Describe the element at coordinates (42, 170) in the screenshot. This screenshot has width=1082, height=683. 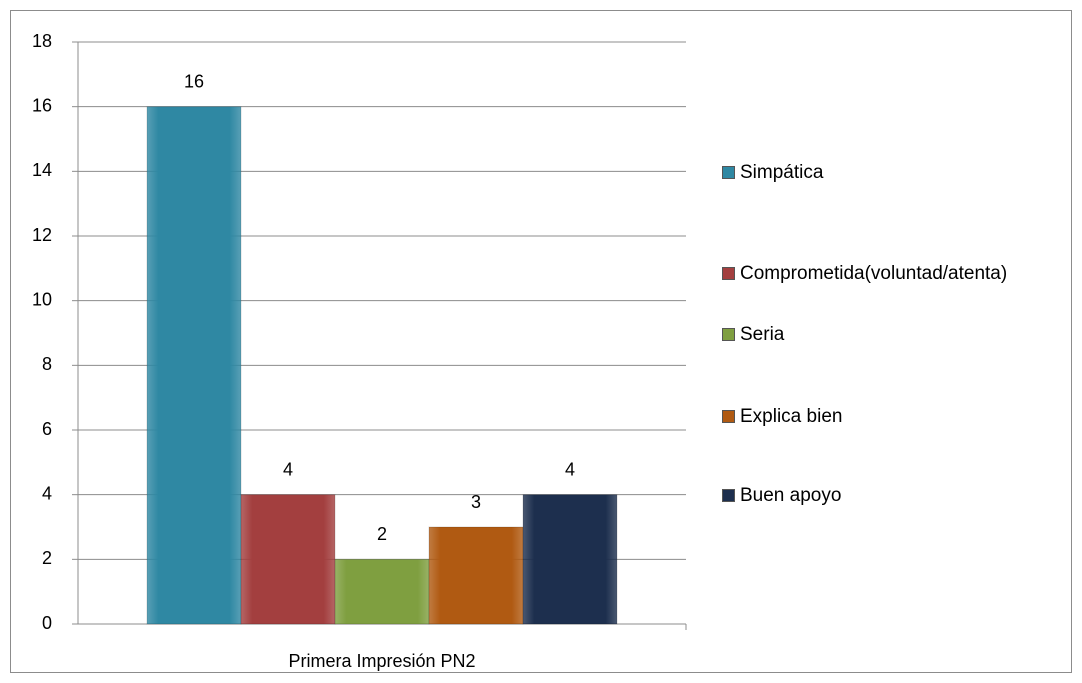
I see `y-tick-label: 14` at that location.